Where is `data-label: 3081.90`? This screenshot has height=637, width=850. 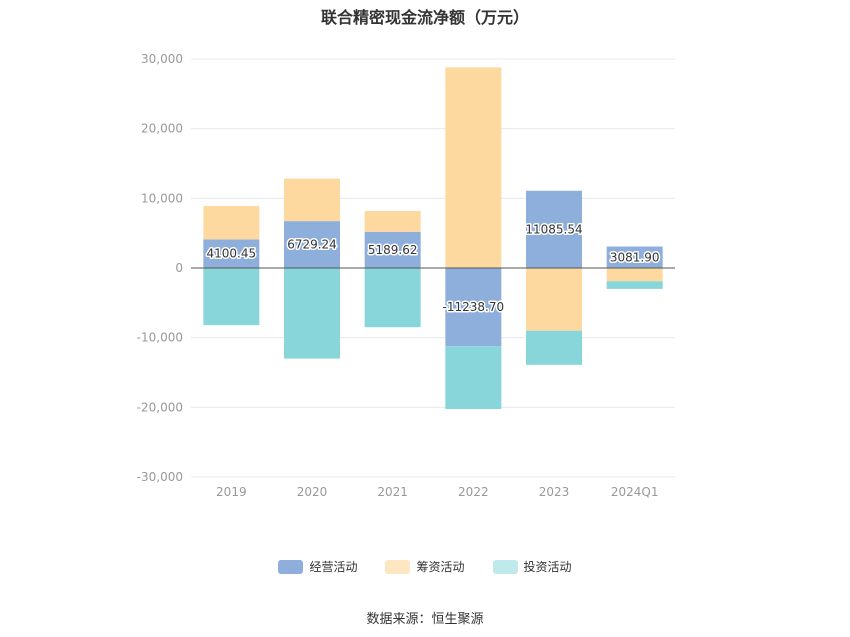 data-label: 3081.90 is located at coordinates (635, 257).